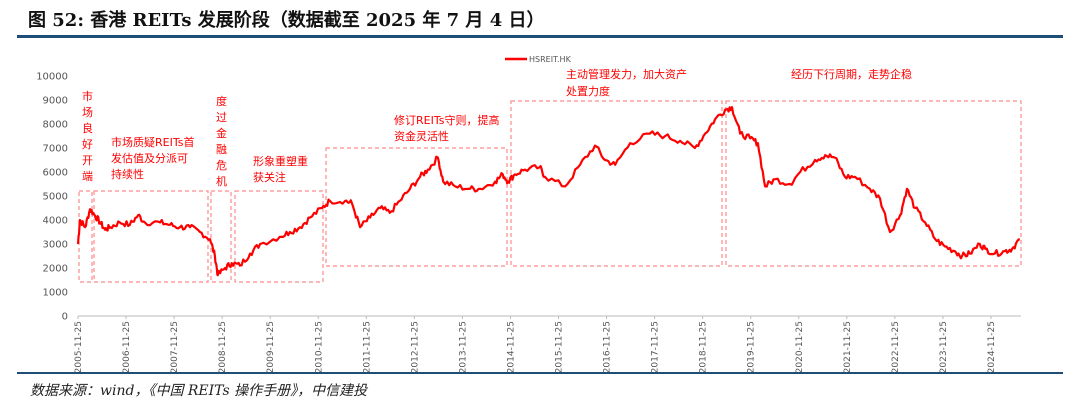 The image size is (1080, 416). What do you see at coordinates (704, 347) in the screenshot?
I see `x-tick-label: 2018-11-25` at bounding box center [704, 347].